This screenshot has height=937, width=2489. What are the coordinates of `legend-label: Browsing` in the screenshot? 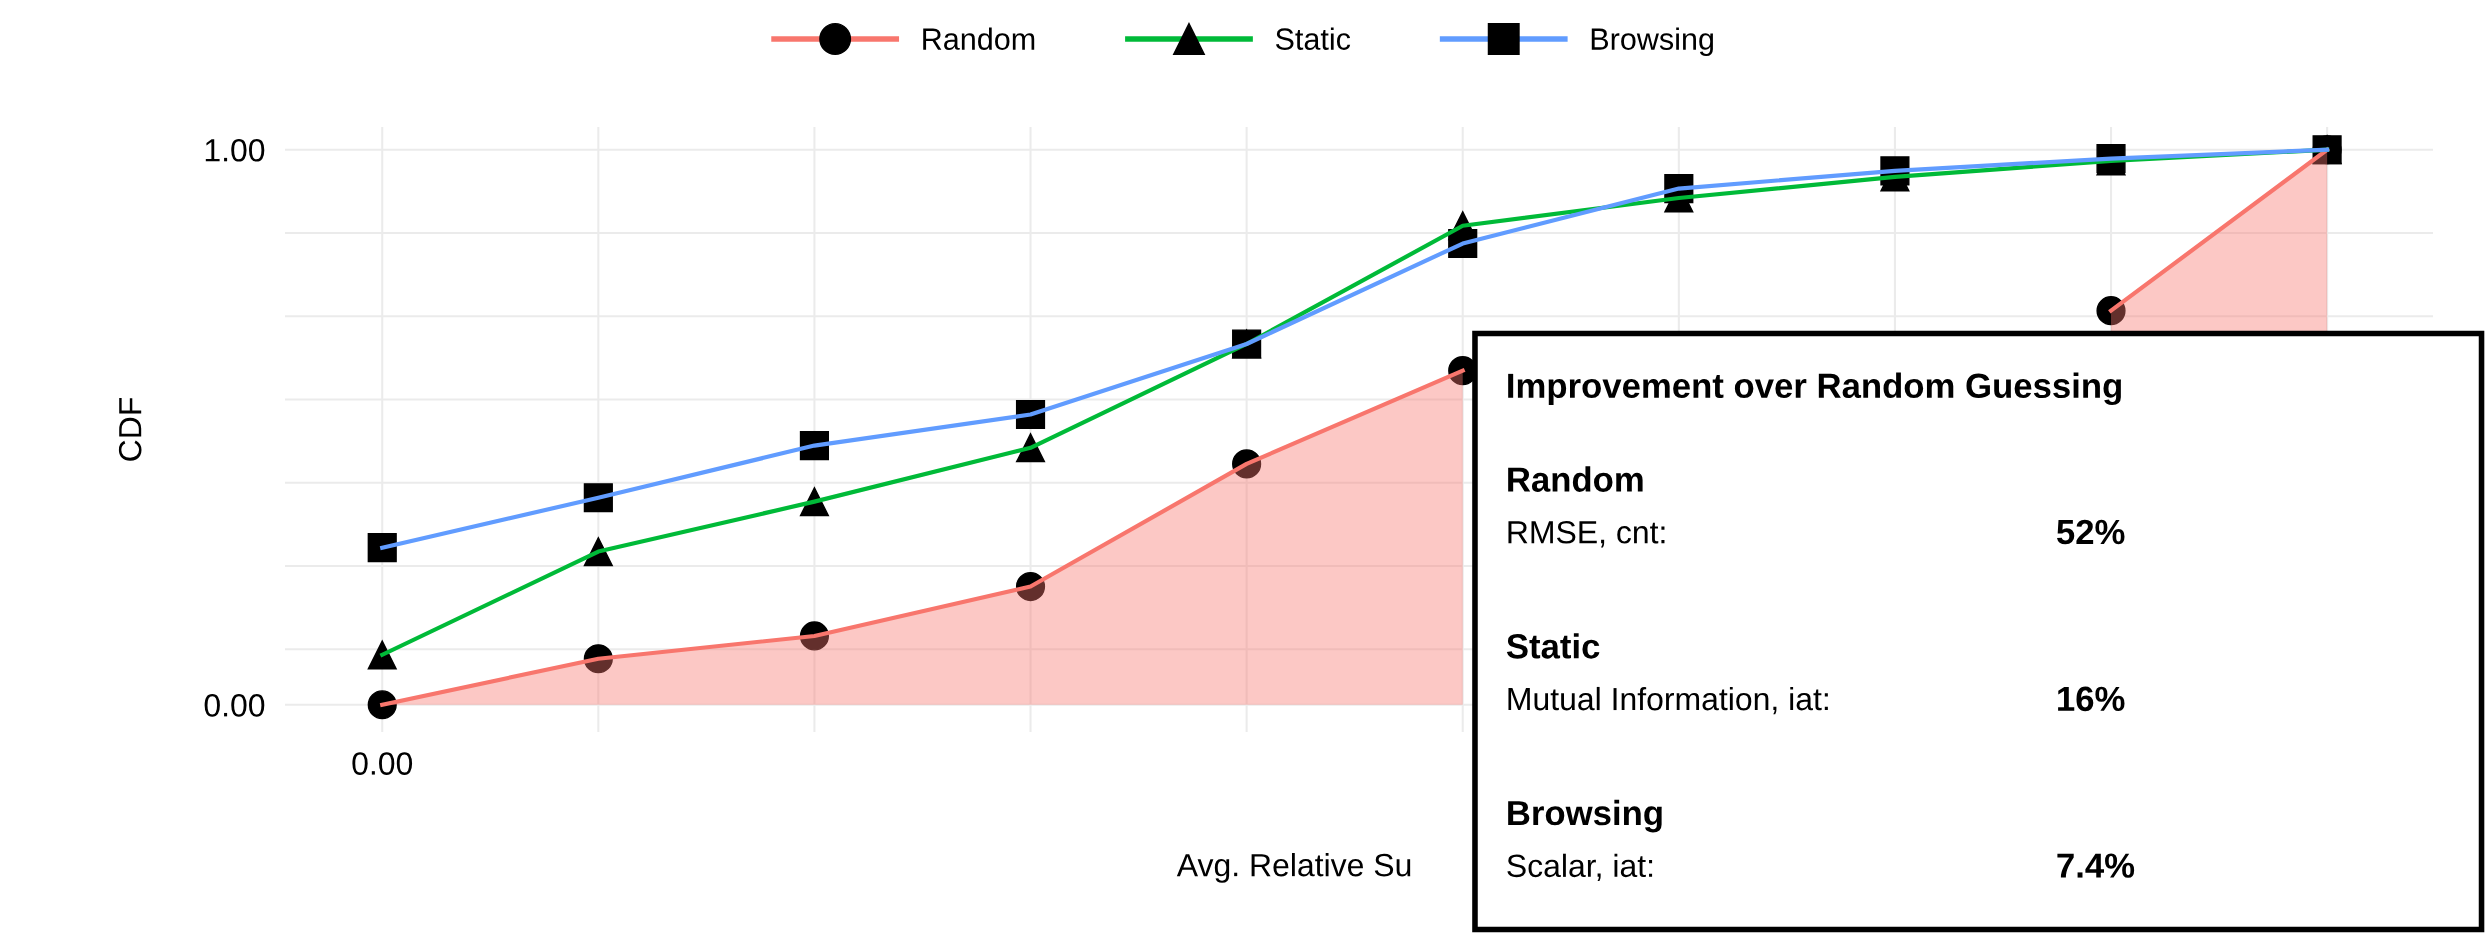 It's located at (1652, 41).